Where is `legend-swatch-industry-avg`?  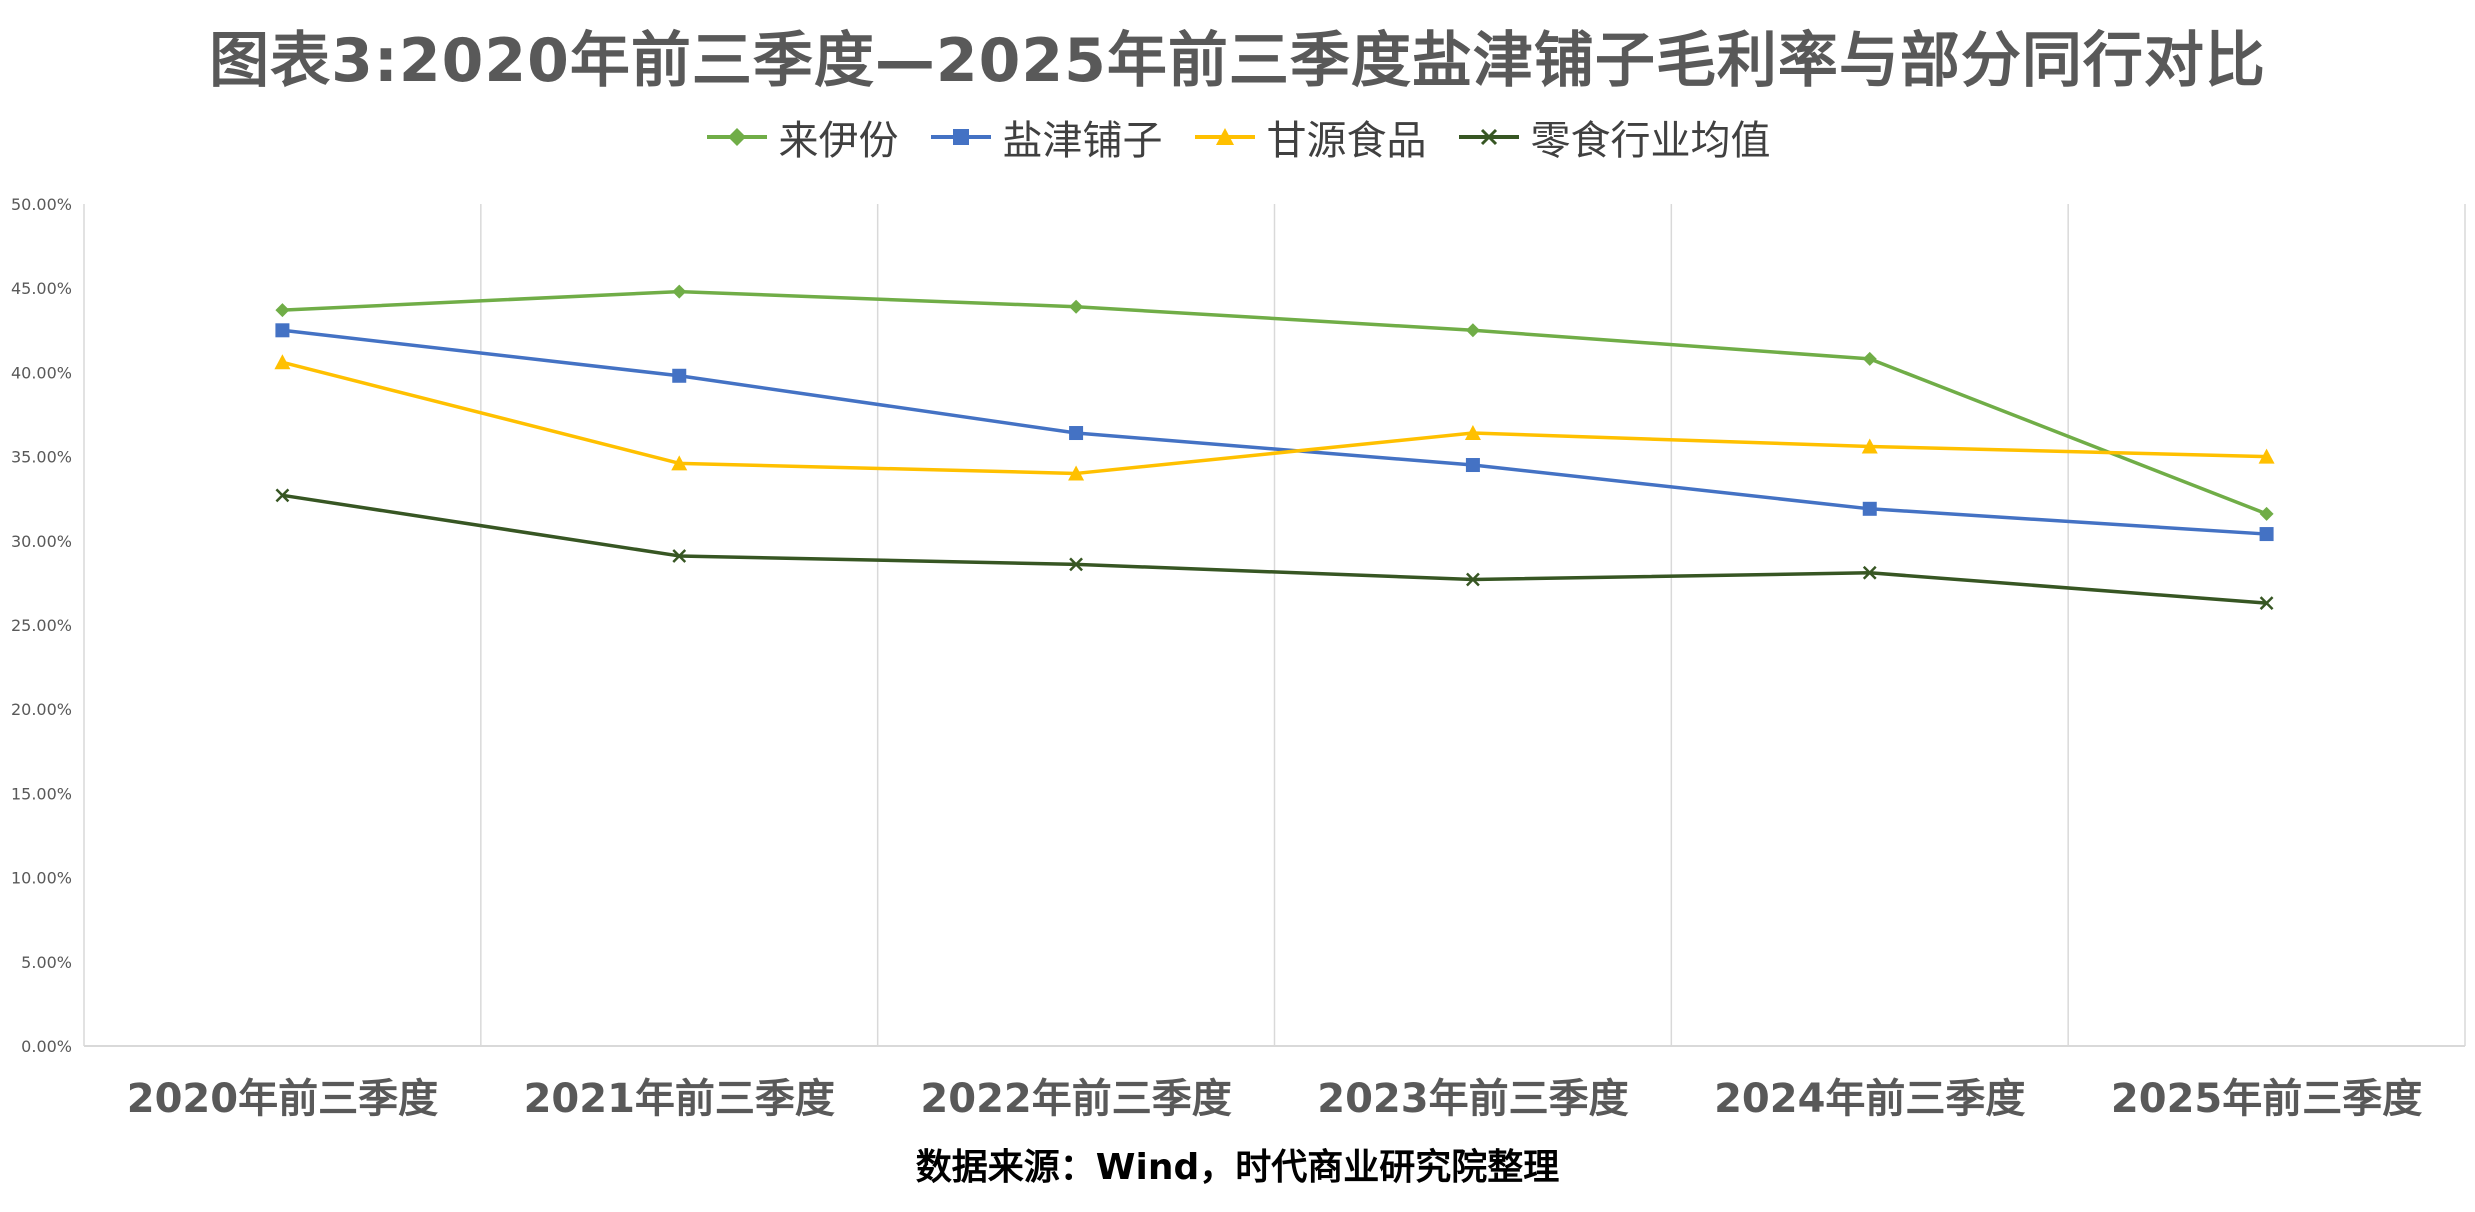
legend-swatch-industry-avg is located at coordinates (1488, 137).